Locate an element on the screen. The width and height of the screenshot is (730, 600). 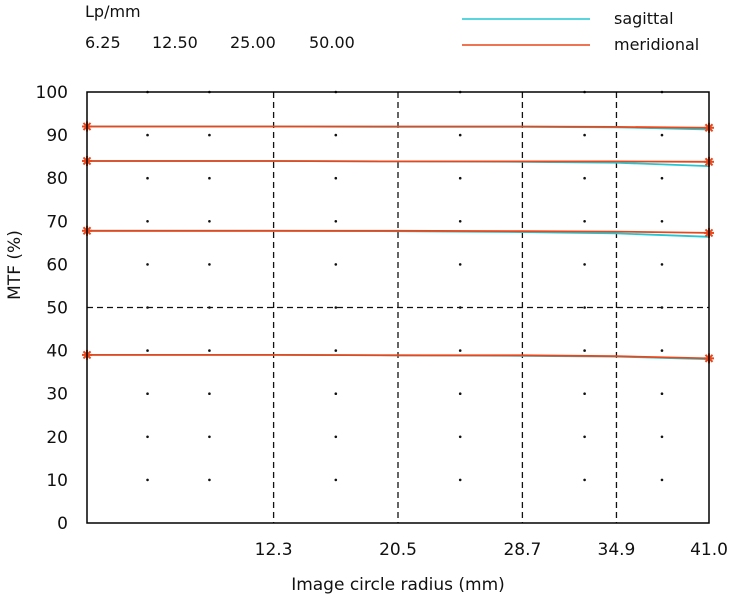
legend: sagittal meridional is located at coordinates (580, 31).